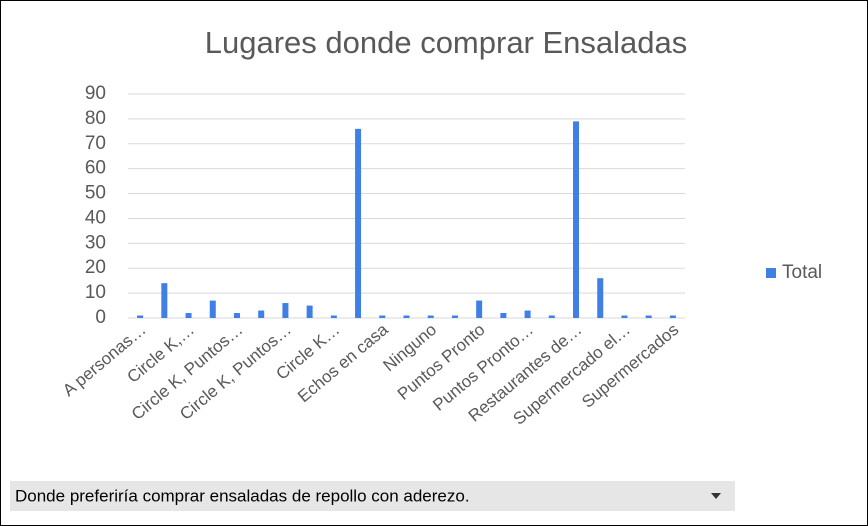 Image resolution: width=868 pixels, height=526 pixels. What do you see at coordinates (802, 272) in the screenshot?
I see `legend-label: Total` at bounding box center [802, 272].